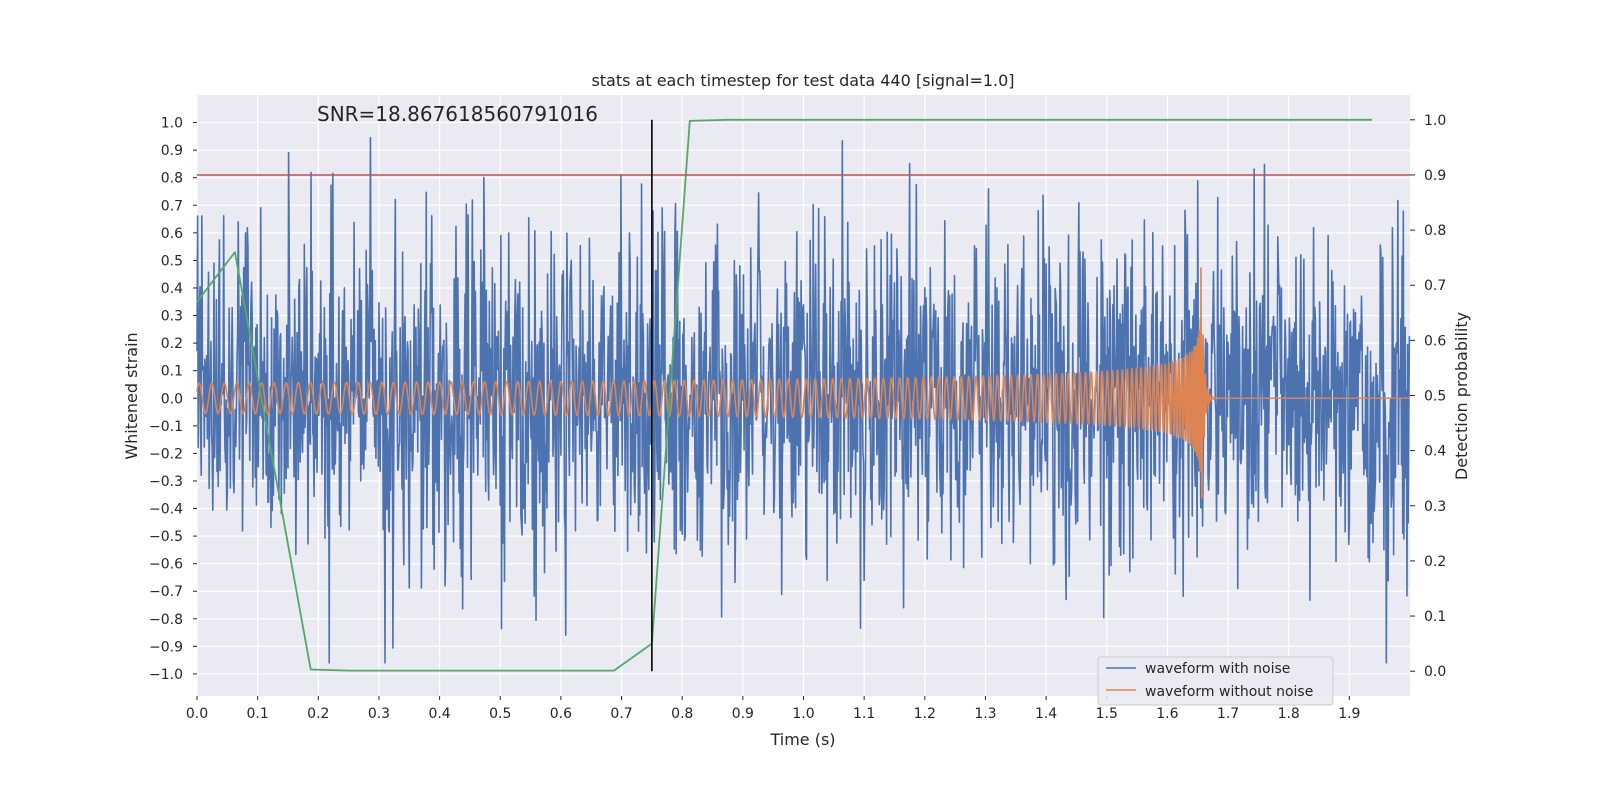 This screenshot has width=1600, height=800. Describe the element at coordinates (457, 114) in the screenshot. I see `snr-annotation: SNR=18.867618560791016` at that location.